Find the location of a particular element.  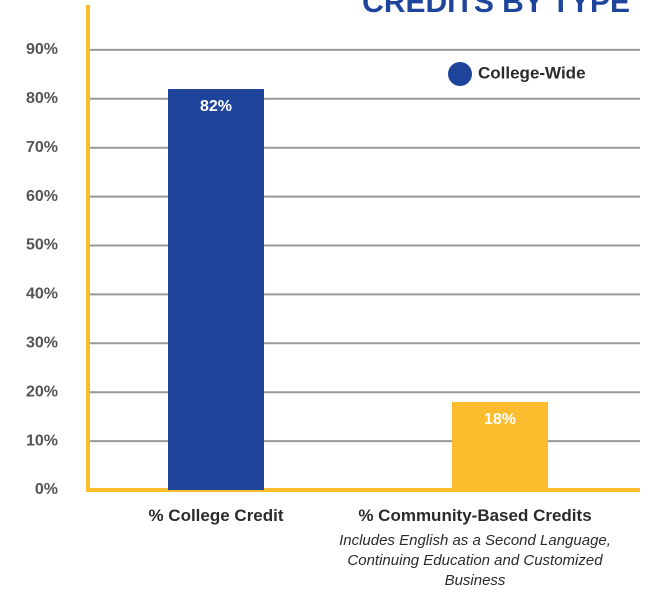

data-label: 18% is located at coordinates (500, 419).